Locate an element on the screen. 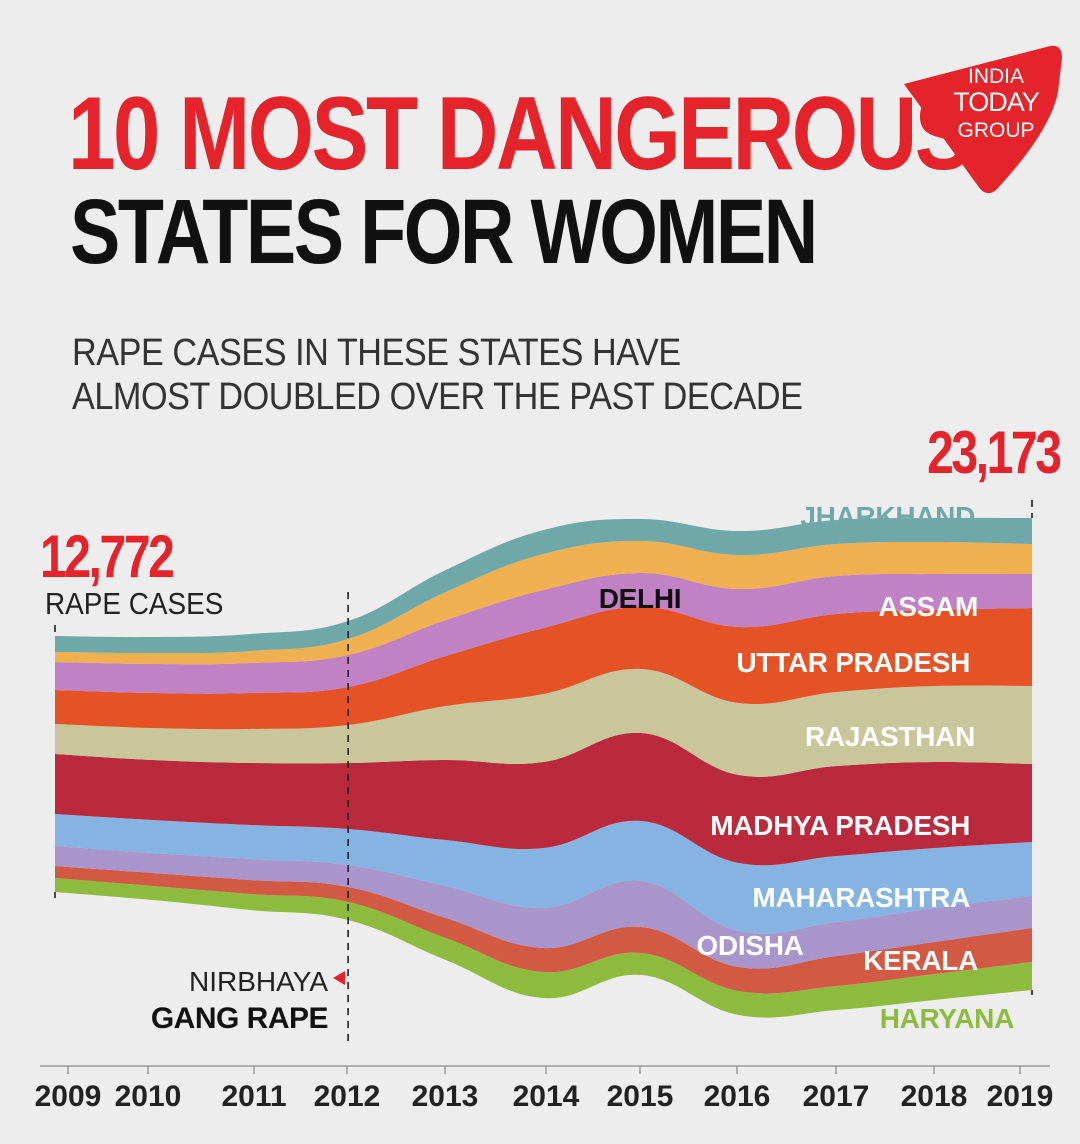 Image resolution: width=1080 pixels, height=1144 pixels. series-label-haryana: HARYANA is located at coordinates (947, 1018).